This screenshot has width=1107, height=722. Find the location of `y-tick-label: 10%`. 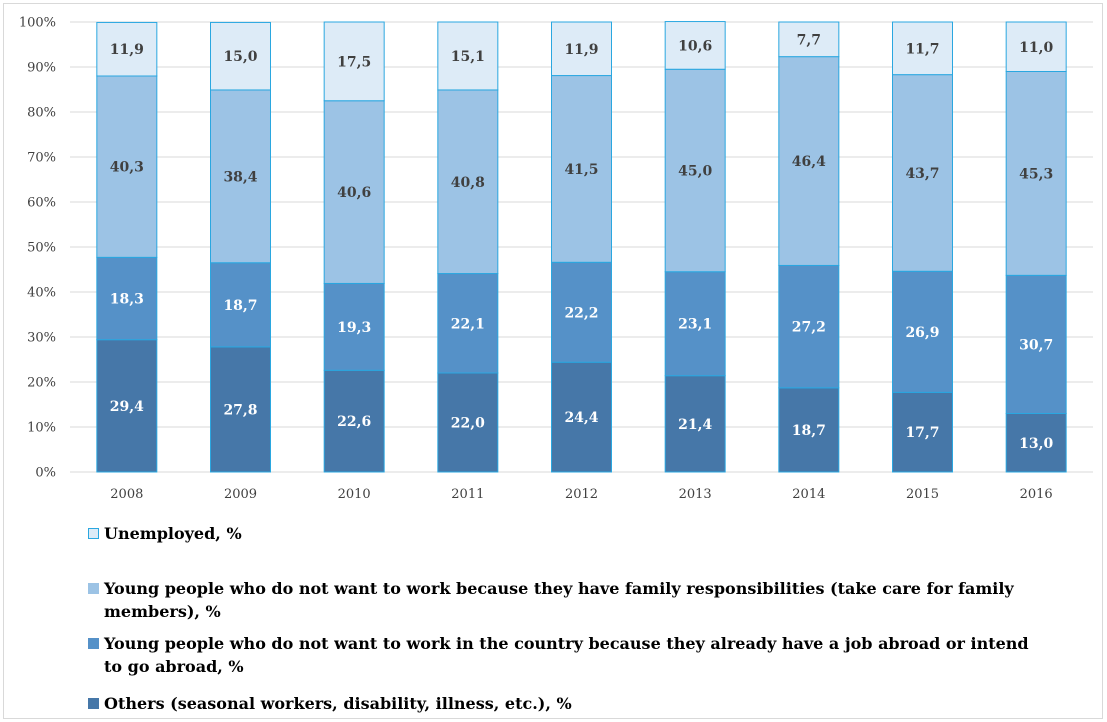

y-tick-label: 10% is located at coordinates (41, 428).